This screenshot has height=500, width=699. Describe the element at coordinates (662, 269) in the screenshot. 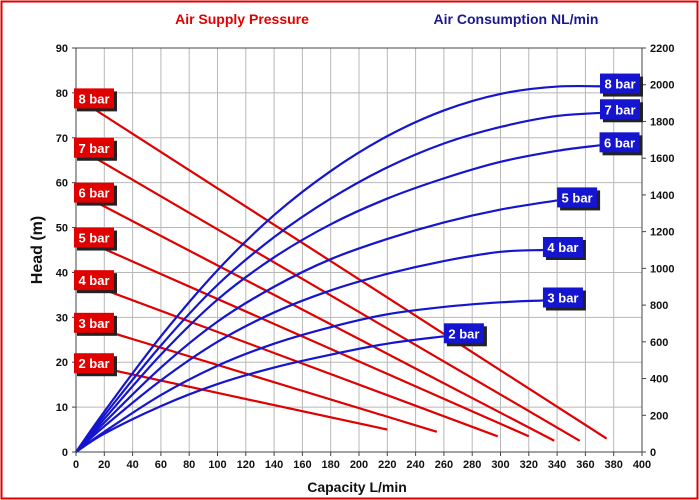

I see `y-right-tick-label: 1000` at that location.